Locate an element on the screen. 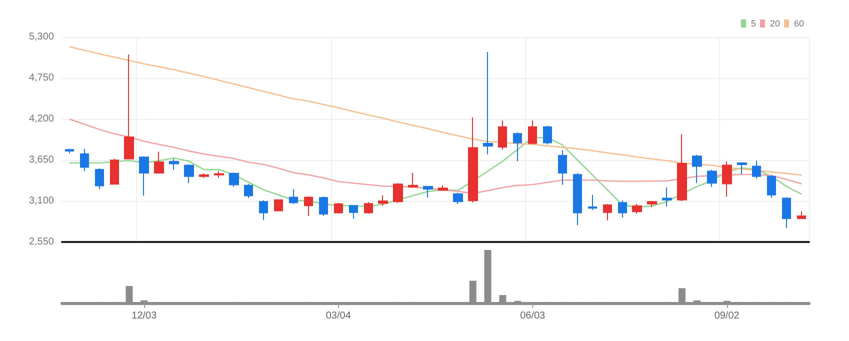 This screenshot has width=849, height=341. legend-label: 60 is located at coordinates (799, 23).